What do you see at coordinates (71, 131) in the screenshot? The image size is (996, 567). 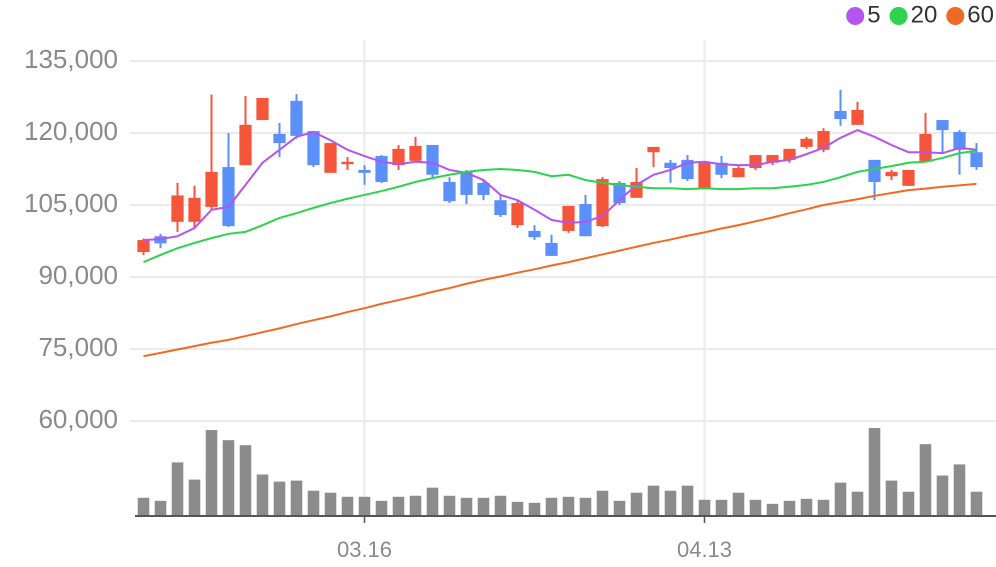 I see `y-tick-label: 120,000` at bounding box center [71, 131].